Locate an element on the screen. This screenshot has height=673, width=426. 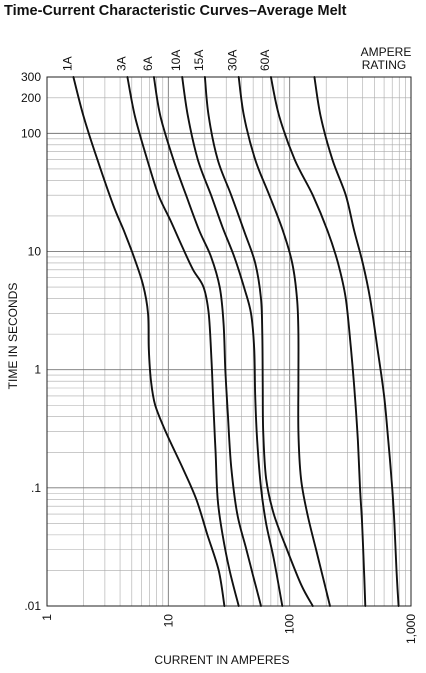
legend-title-line-1: AMPERE is located at coordinates (386, 52).